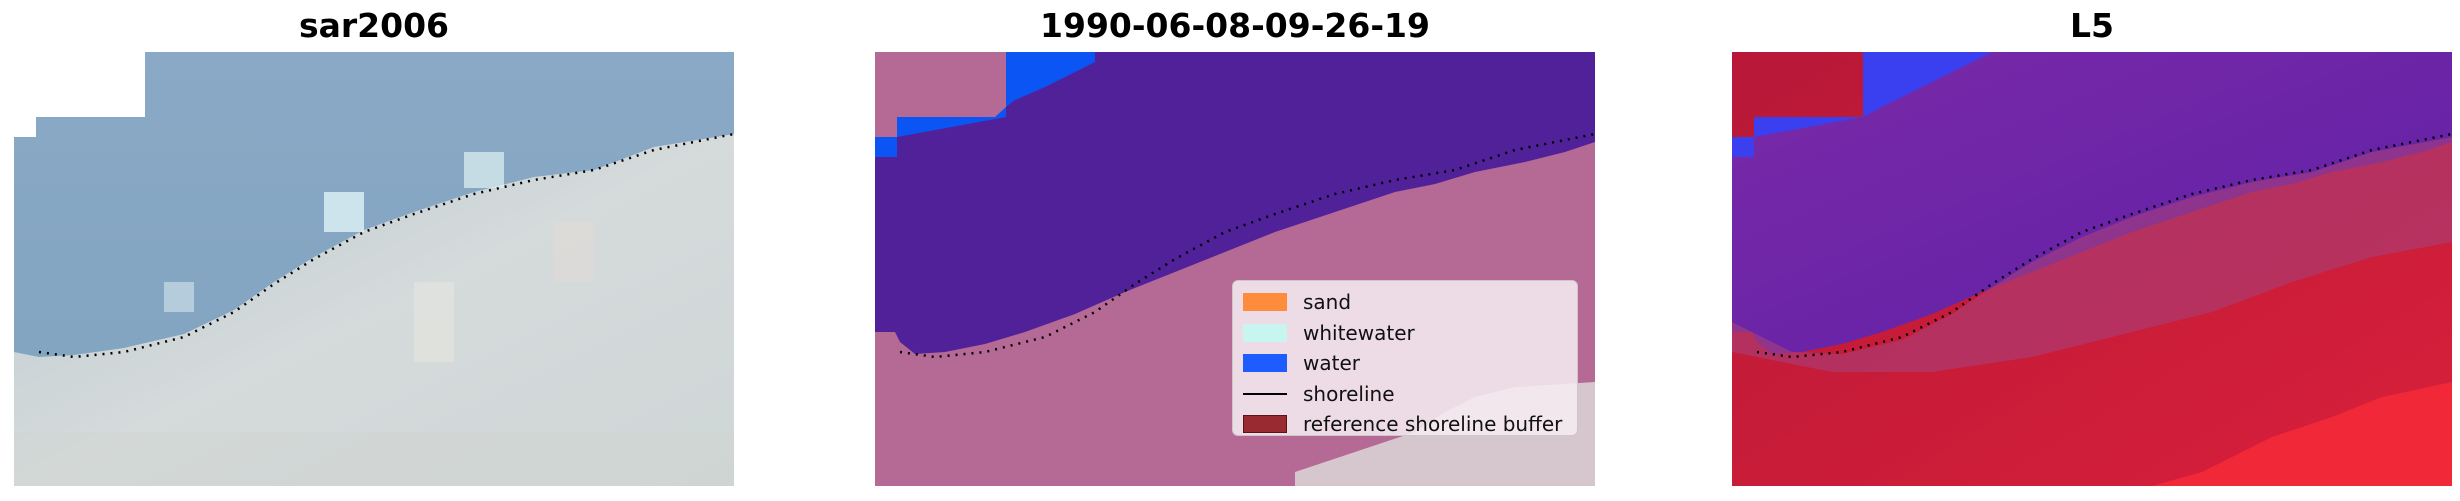 The height and width of the screenshot is (501, 2460). What do you see at coordinates (1433, 424) in the screenshot?
I see `legend-label: reference shoreline buffer` at bounding box center [1433, 424].